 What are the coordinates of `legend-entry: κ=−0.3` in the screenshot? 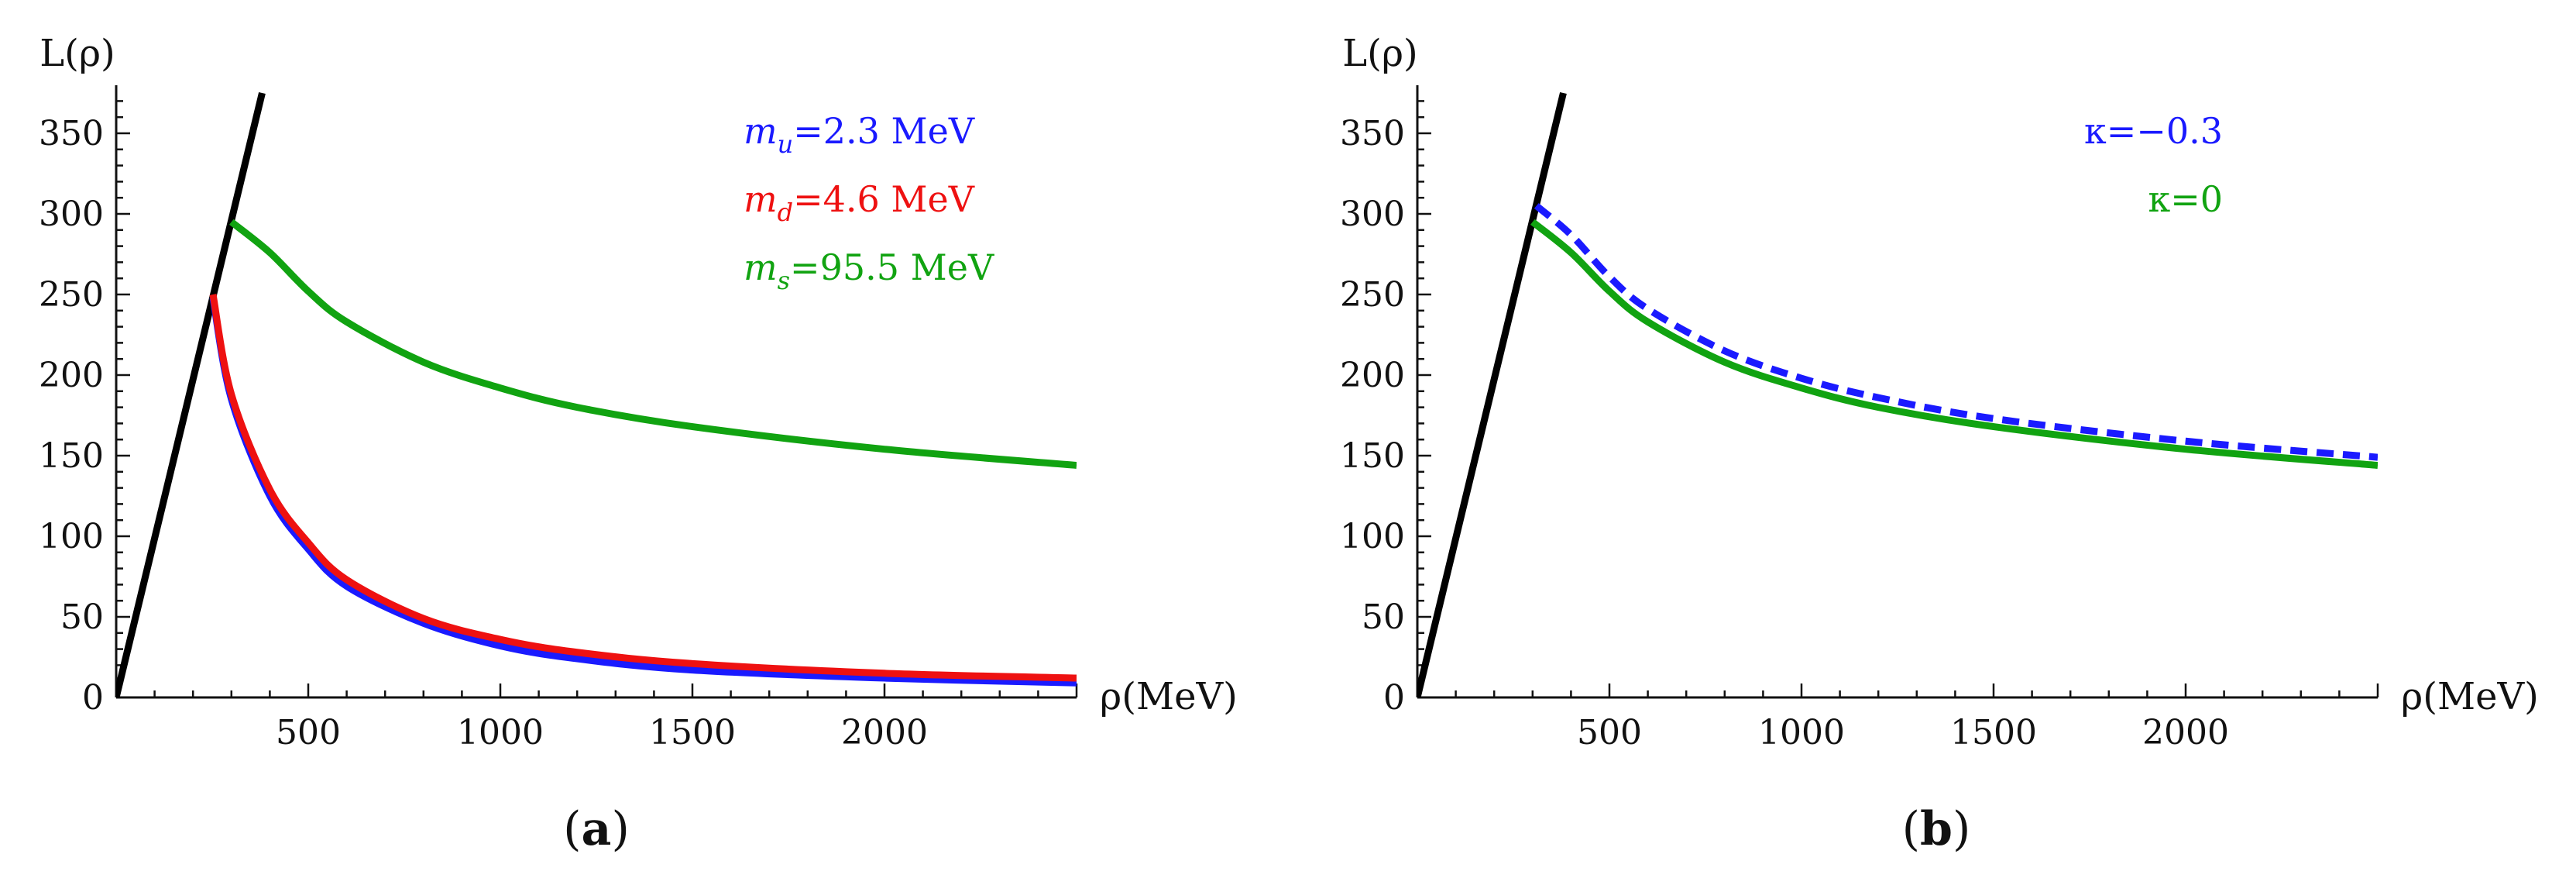 It's located at (2153, 131).